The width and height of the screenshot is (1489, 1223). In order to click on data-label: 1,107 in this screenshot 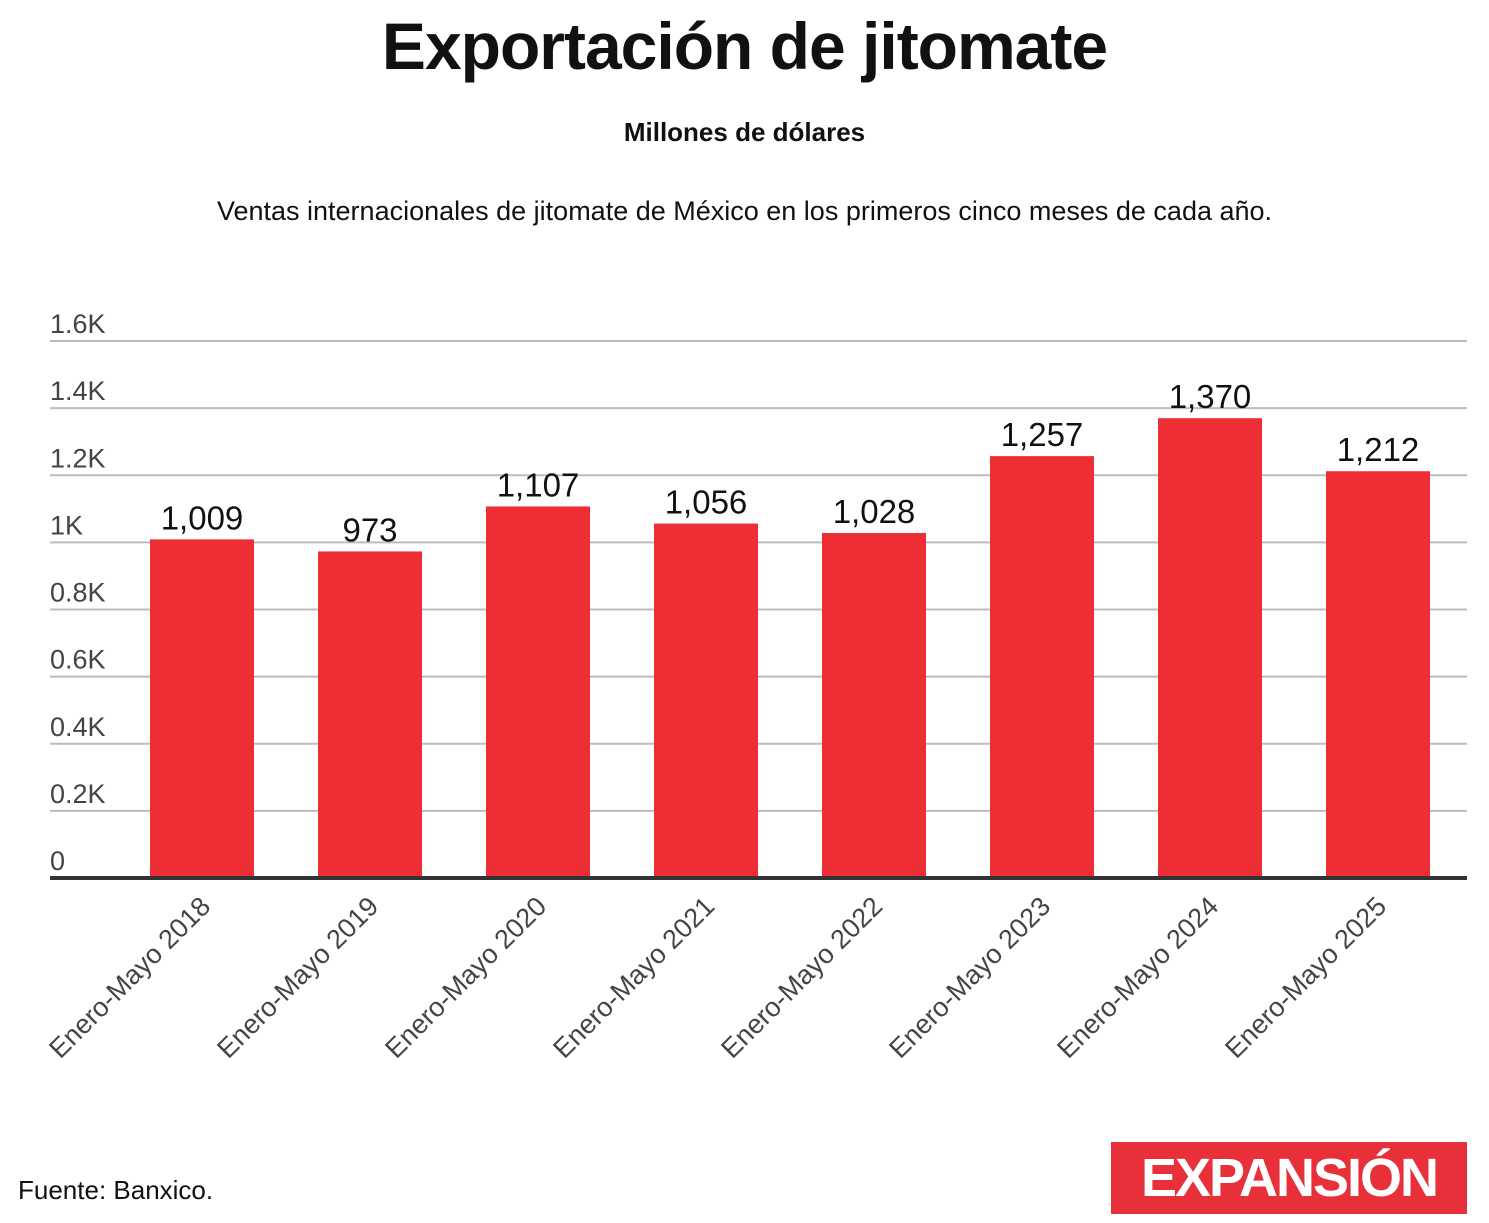, I will do `click(538, 484)`.